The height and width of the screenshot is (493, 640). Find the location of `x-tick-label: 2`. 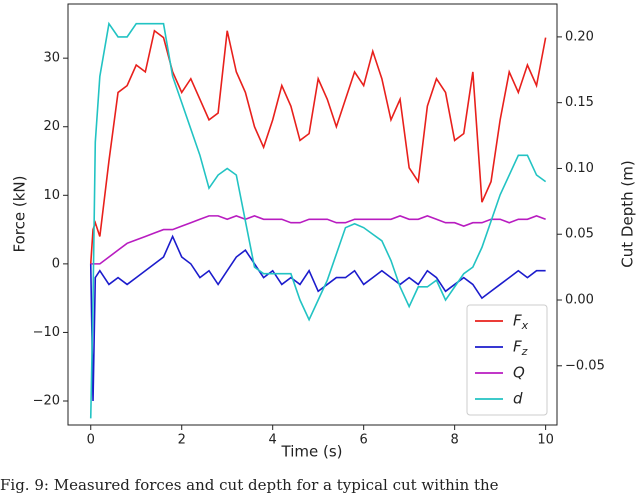

x-tick-label: 2 is located at coordinates (182, 440).